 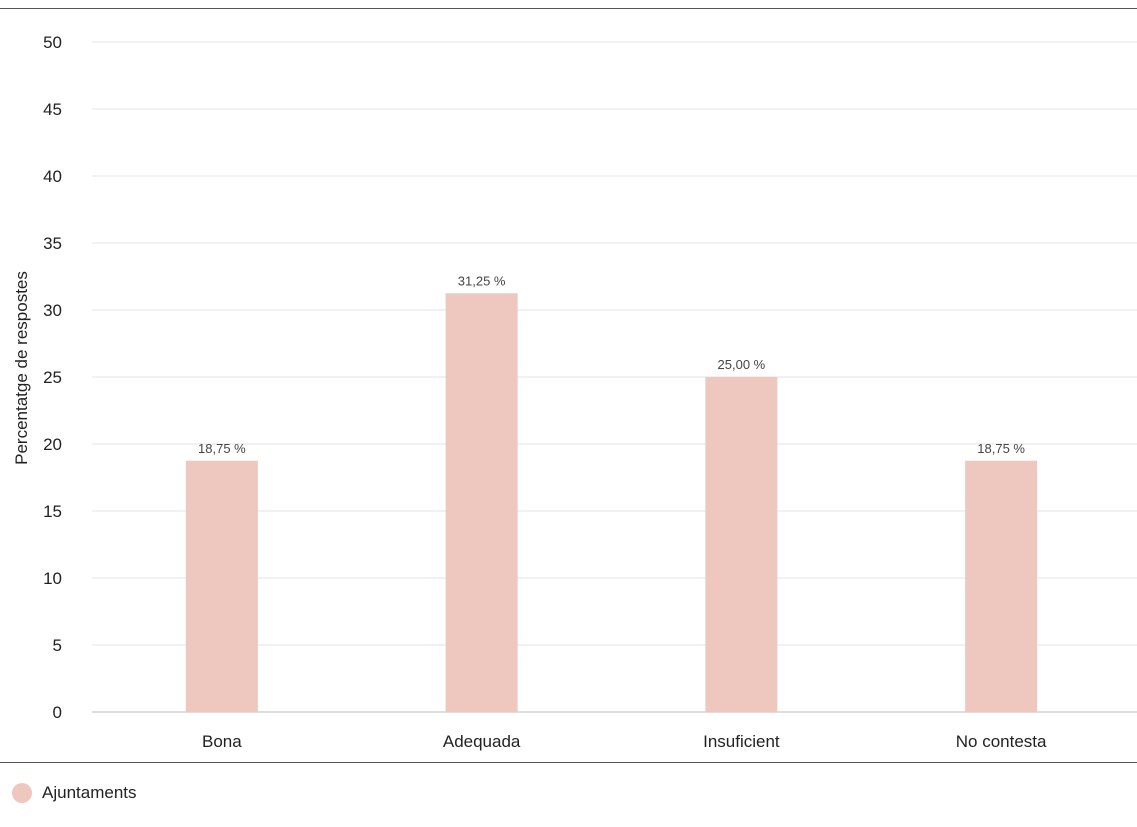 I want to click on x-tick-label: Adequada, so click(x=482, y=741).